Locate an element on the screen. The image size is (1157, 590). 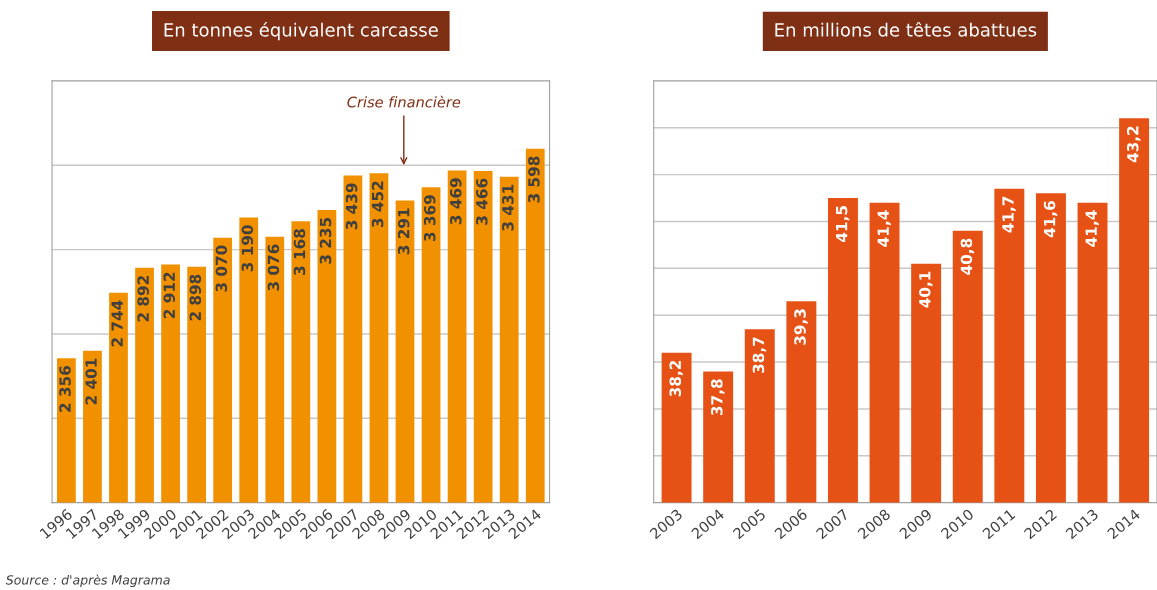
data-label: 3 235 is located at coordinates (325, 240).